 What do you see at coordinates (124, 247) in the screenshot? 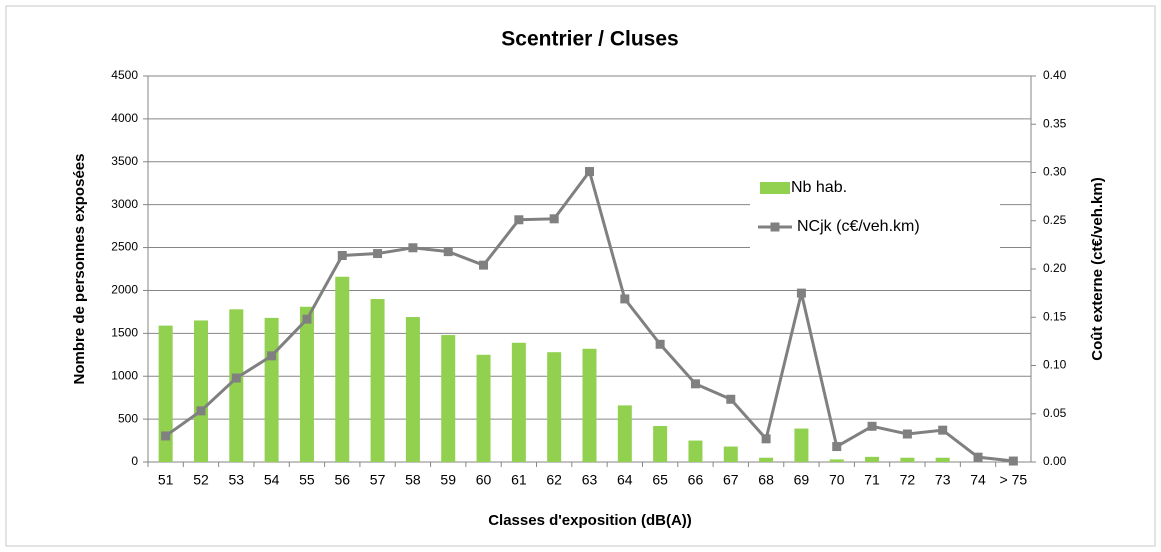
I see `y-tick-label: 2500` at bounding box center [124, 247].